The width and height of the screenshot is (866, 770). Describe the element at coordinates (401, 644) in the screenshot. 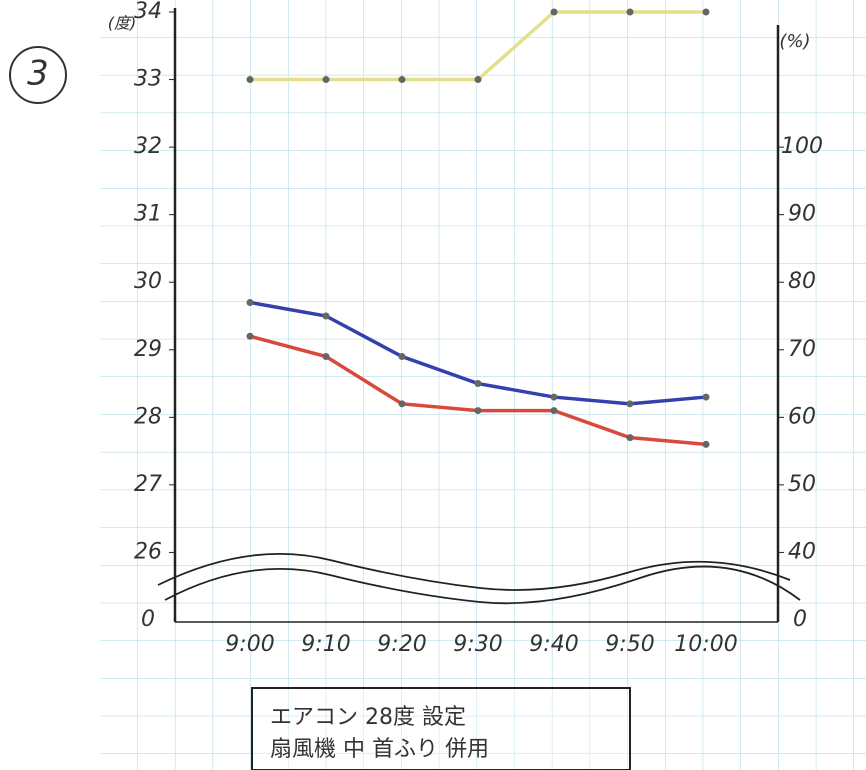

I see `x-tick-label: 9:20` at that location.